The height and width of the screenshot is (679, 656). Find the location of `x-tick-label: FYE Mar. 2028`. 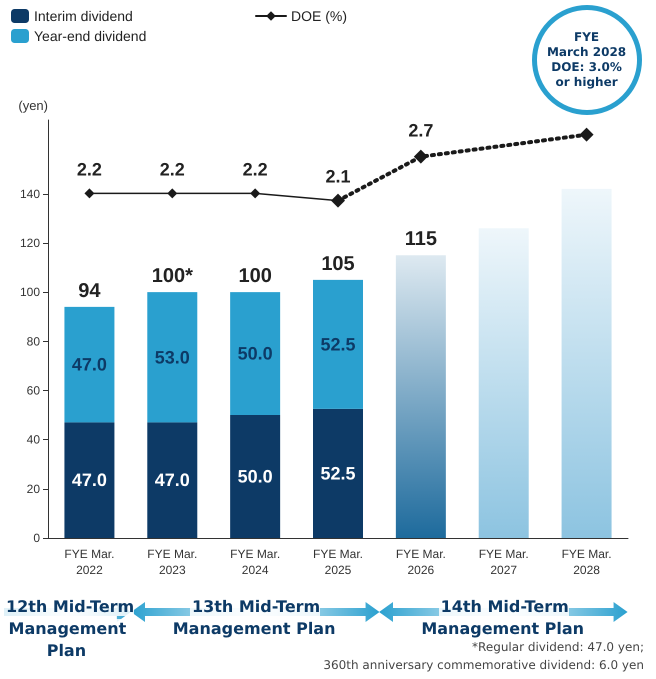

x-tick-label: FYE Mar. 2028 is located at coordinates (587, 562).